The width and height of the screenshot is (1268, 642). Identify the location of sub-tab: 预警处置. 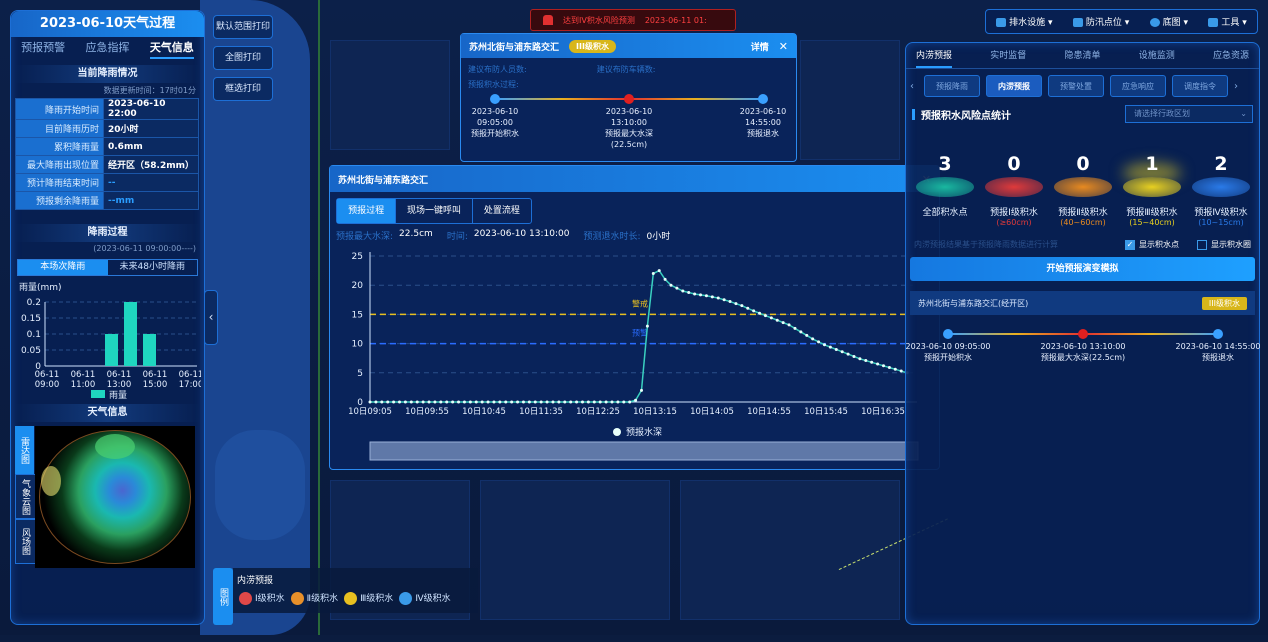
(1076, 86).